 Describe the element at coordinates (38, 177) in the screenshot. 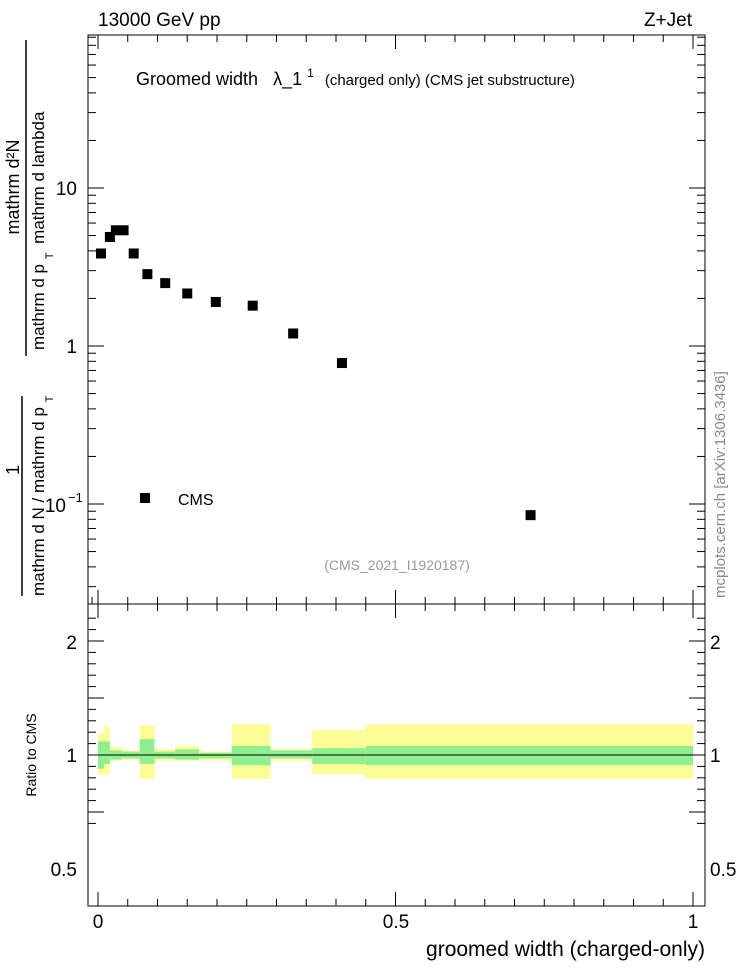

I see `ylabel-den-b: mathrm d lambda` at that location.